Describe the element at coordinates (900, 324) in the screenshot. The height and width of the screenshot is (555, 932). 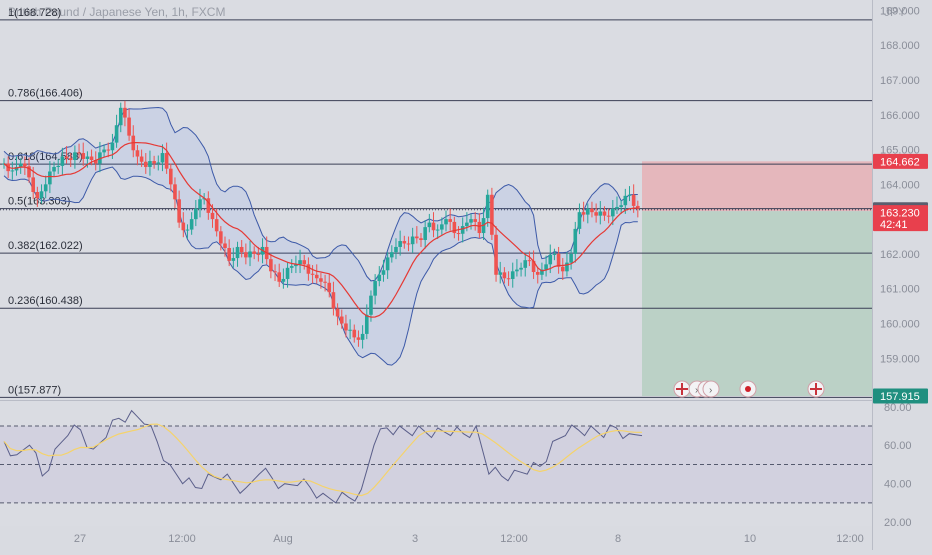
I see `price-axis-tick: 160.000` at that location.